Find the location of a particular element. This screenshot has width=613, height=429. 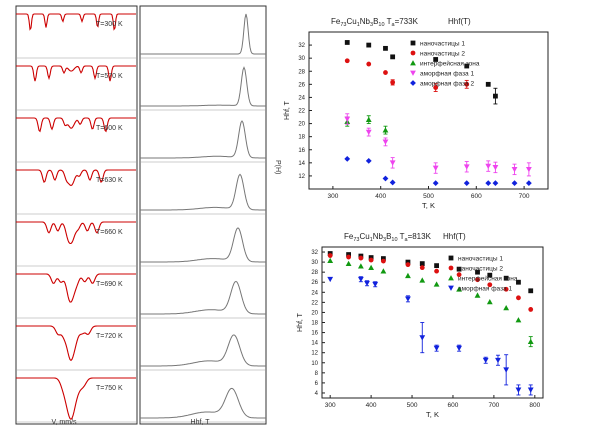

title-part: =813K is located at coordinates (420, 236).